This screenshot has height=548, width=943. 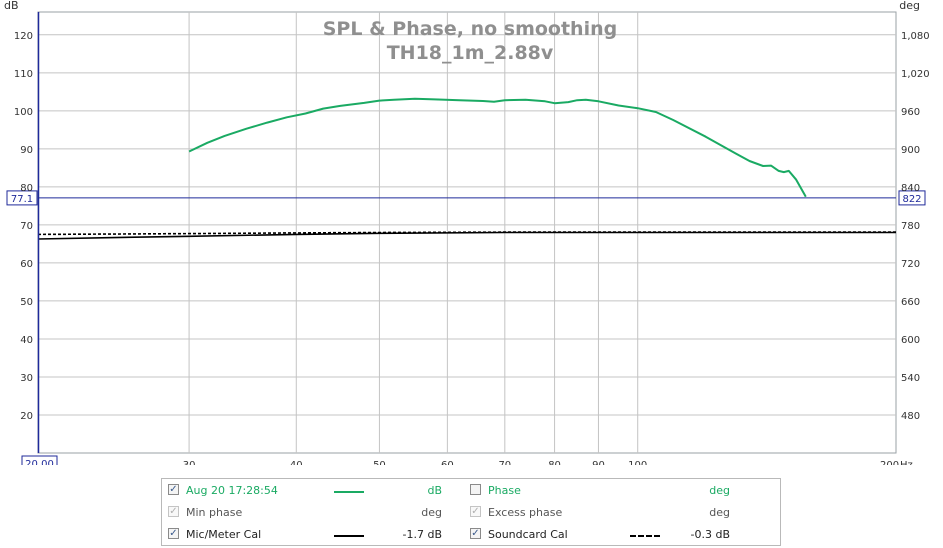 What do you see at coordinates (623, 491) in the screenshot?
I see `legend-item-phase: Phase deg` at bounding box center [623, 491].